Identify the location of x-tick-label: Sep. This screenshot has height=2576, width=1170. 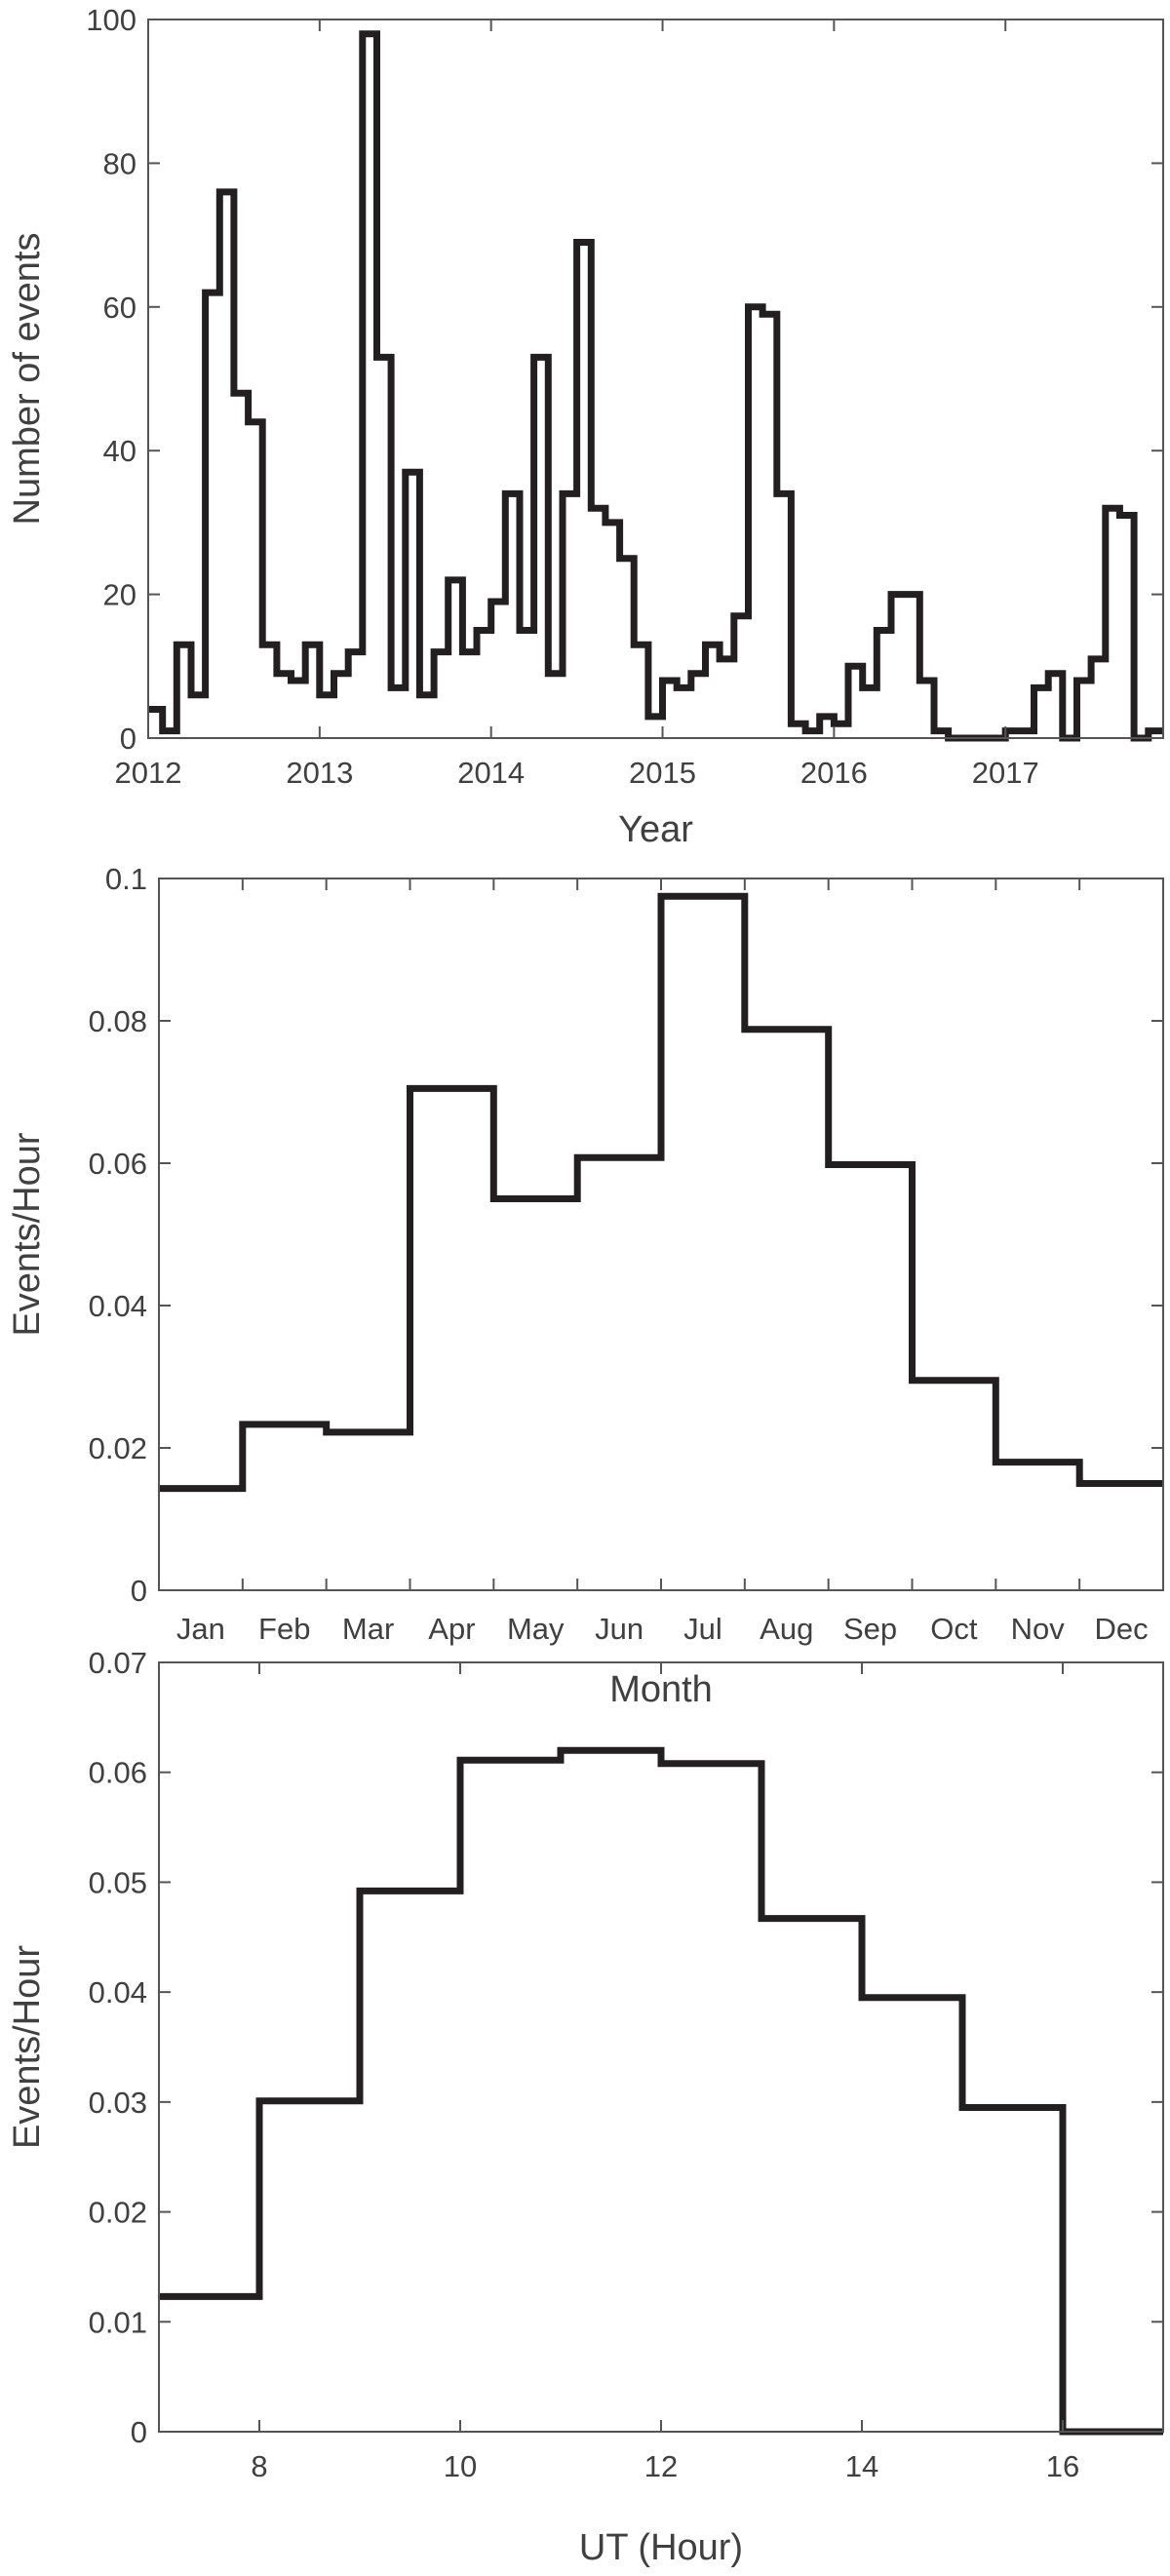
(870, 1629).